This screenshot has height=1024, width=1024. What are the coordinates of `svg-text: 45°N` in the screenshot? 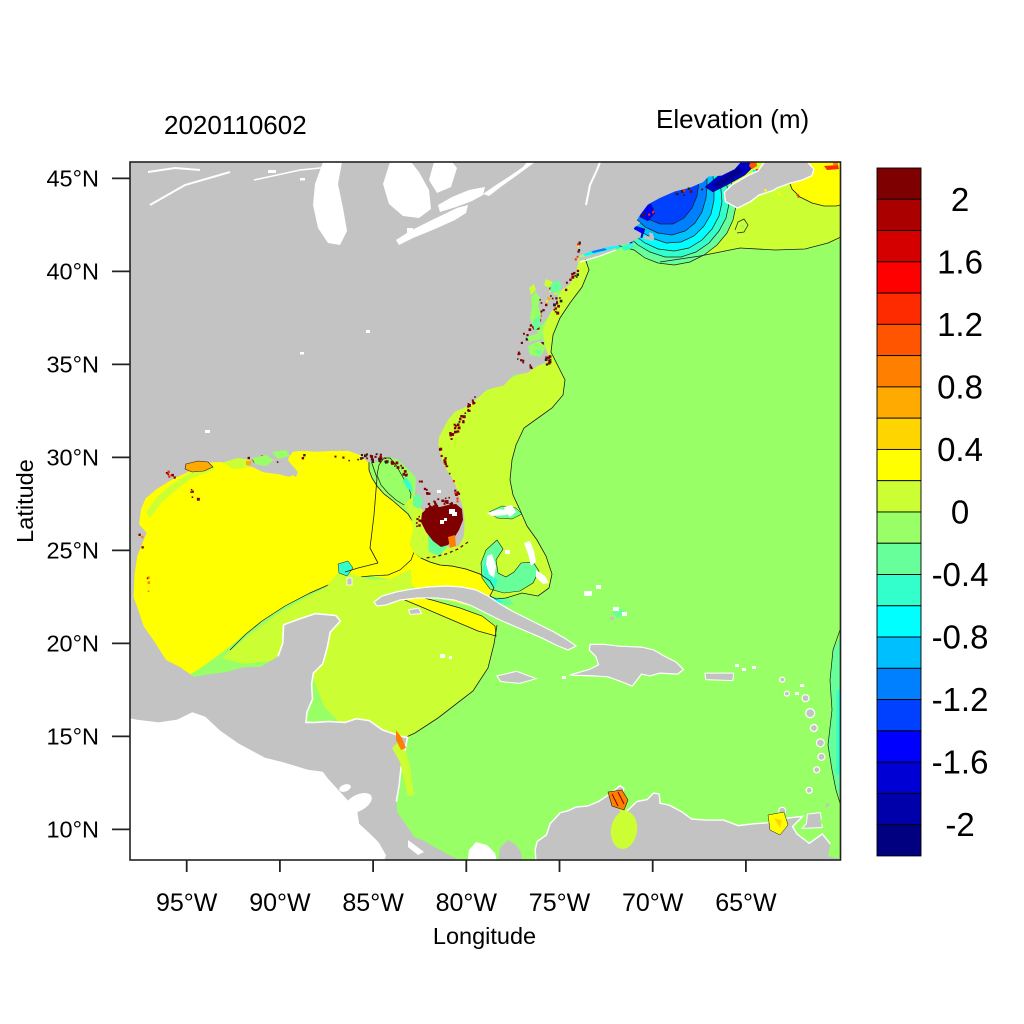 It's located at (72, 179).